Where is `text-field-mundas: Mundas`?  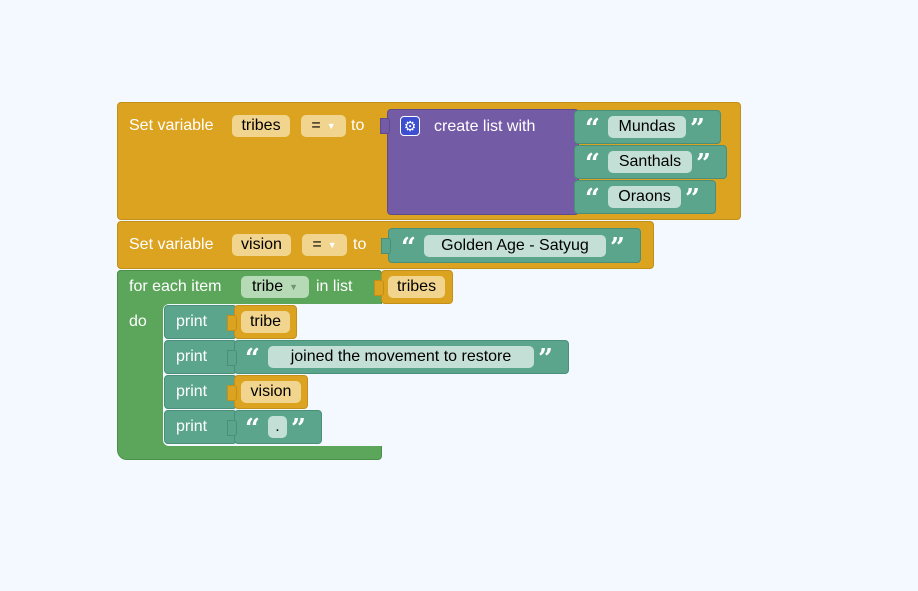 text-field-mundas: Mundas is located at coordinates (647, 127).